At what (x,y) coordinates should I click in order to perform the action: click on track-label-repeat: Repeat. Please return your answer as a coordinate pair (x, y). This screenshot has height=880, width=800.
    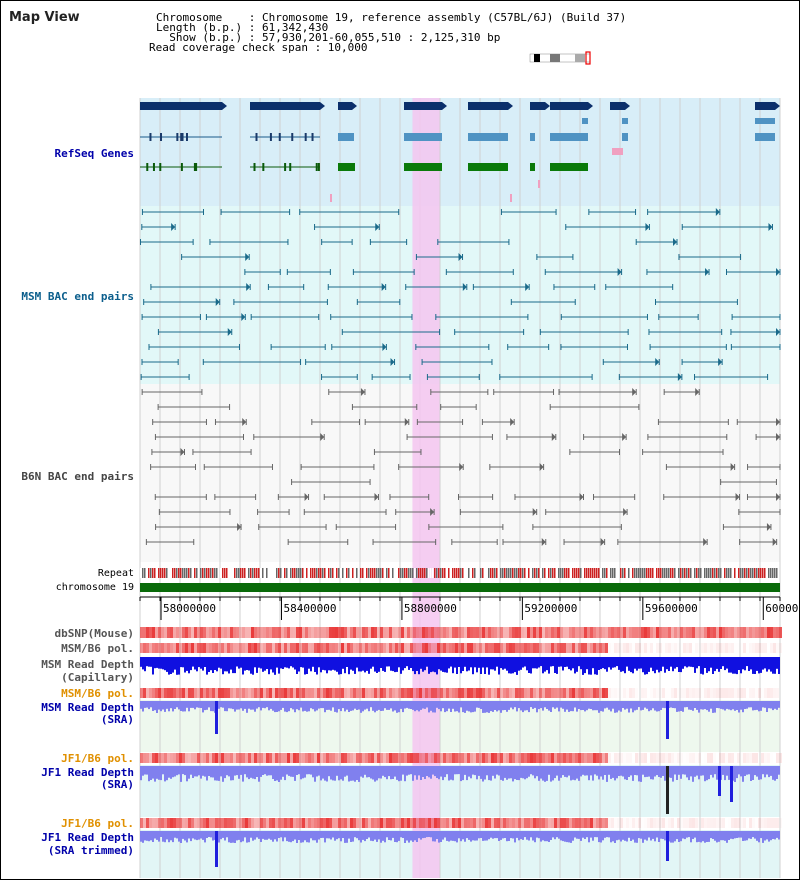
    Looking at the image, I should click on (115, 573).